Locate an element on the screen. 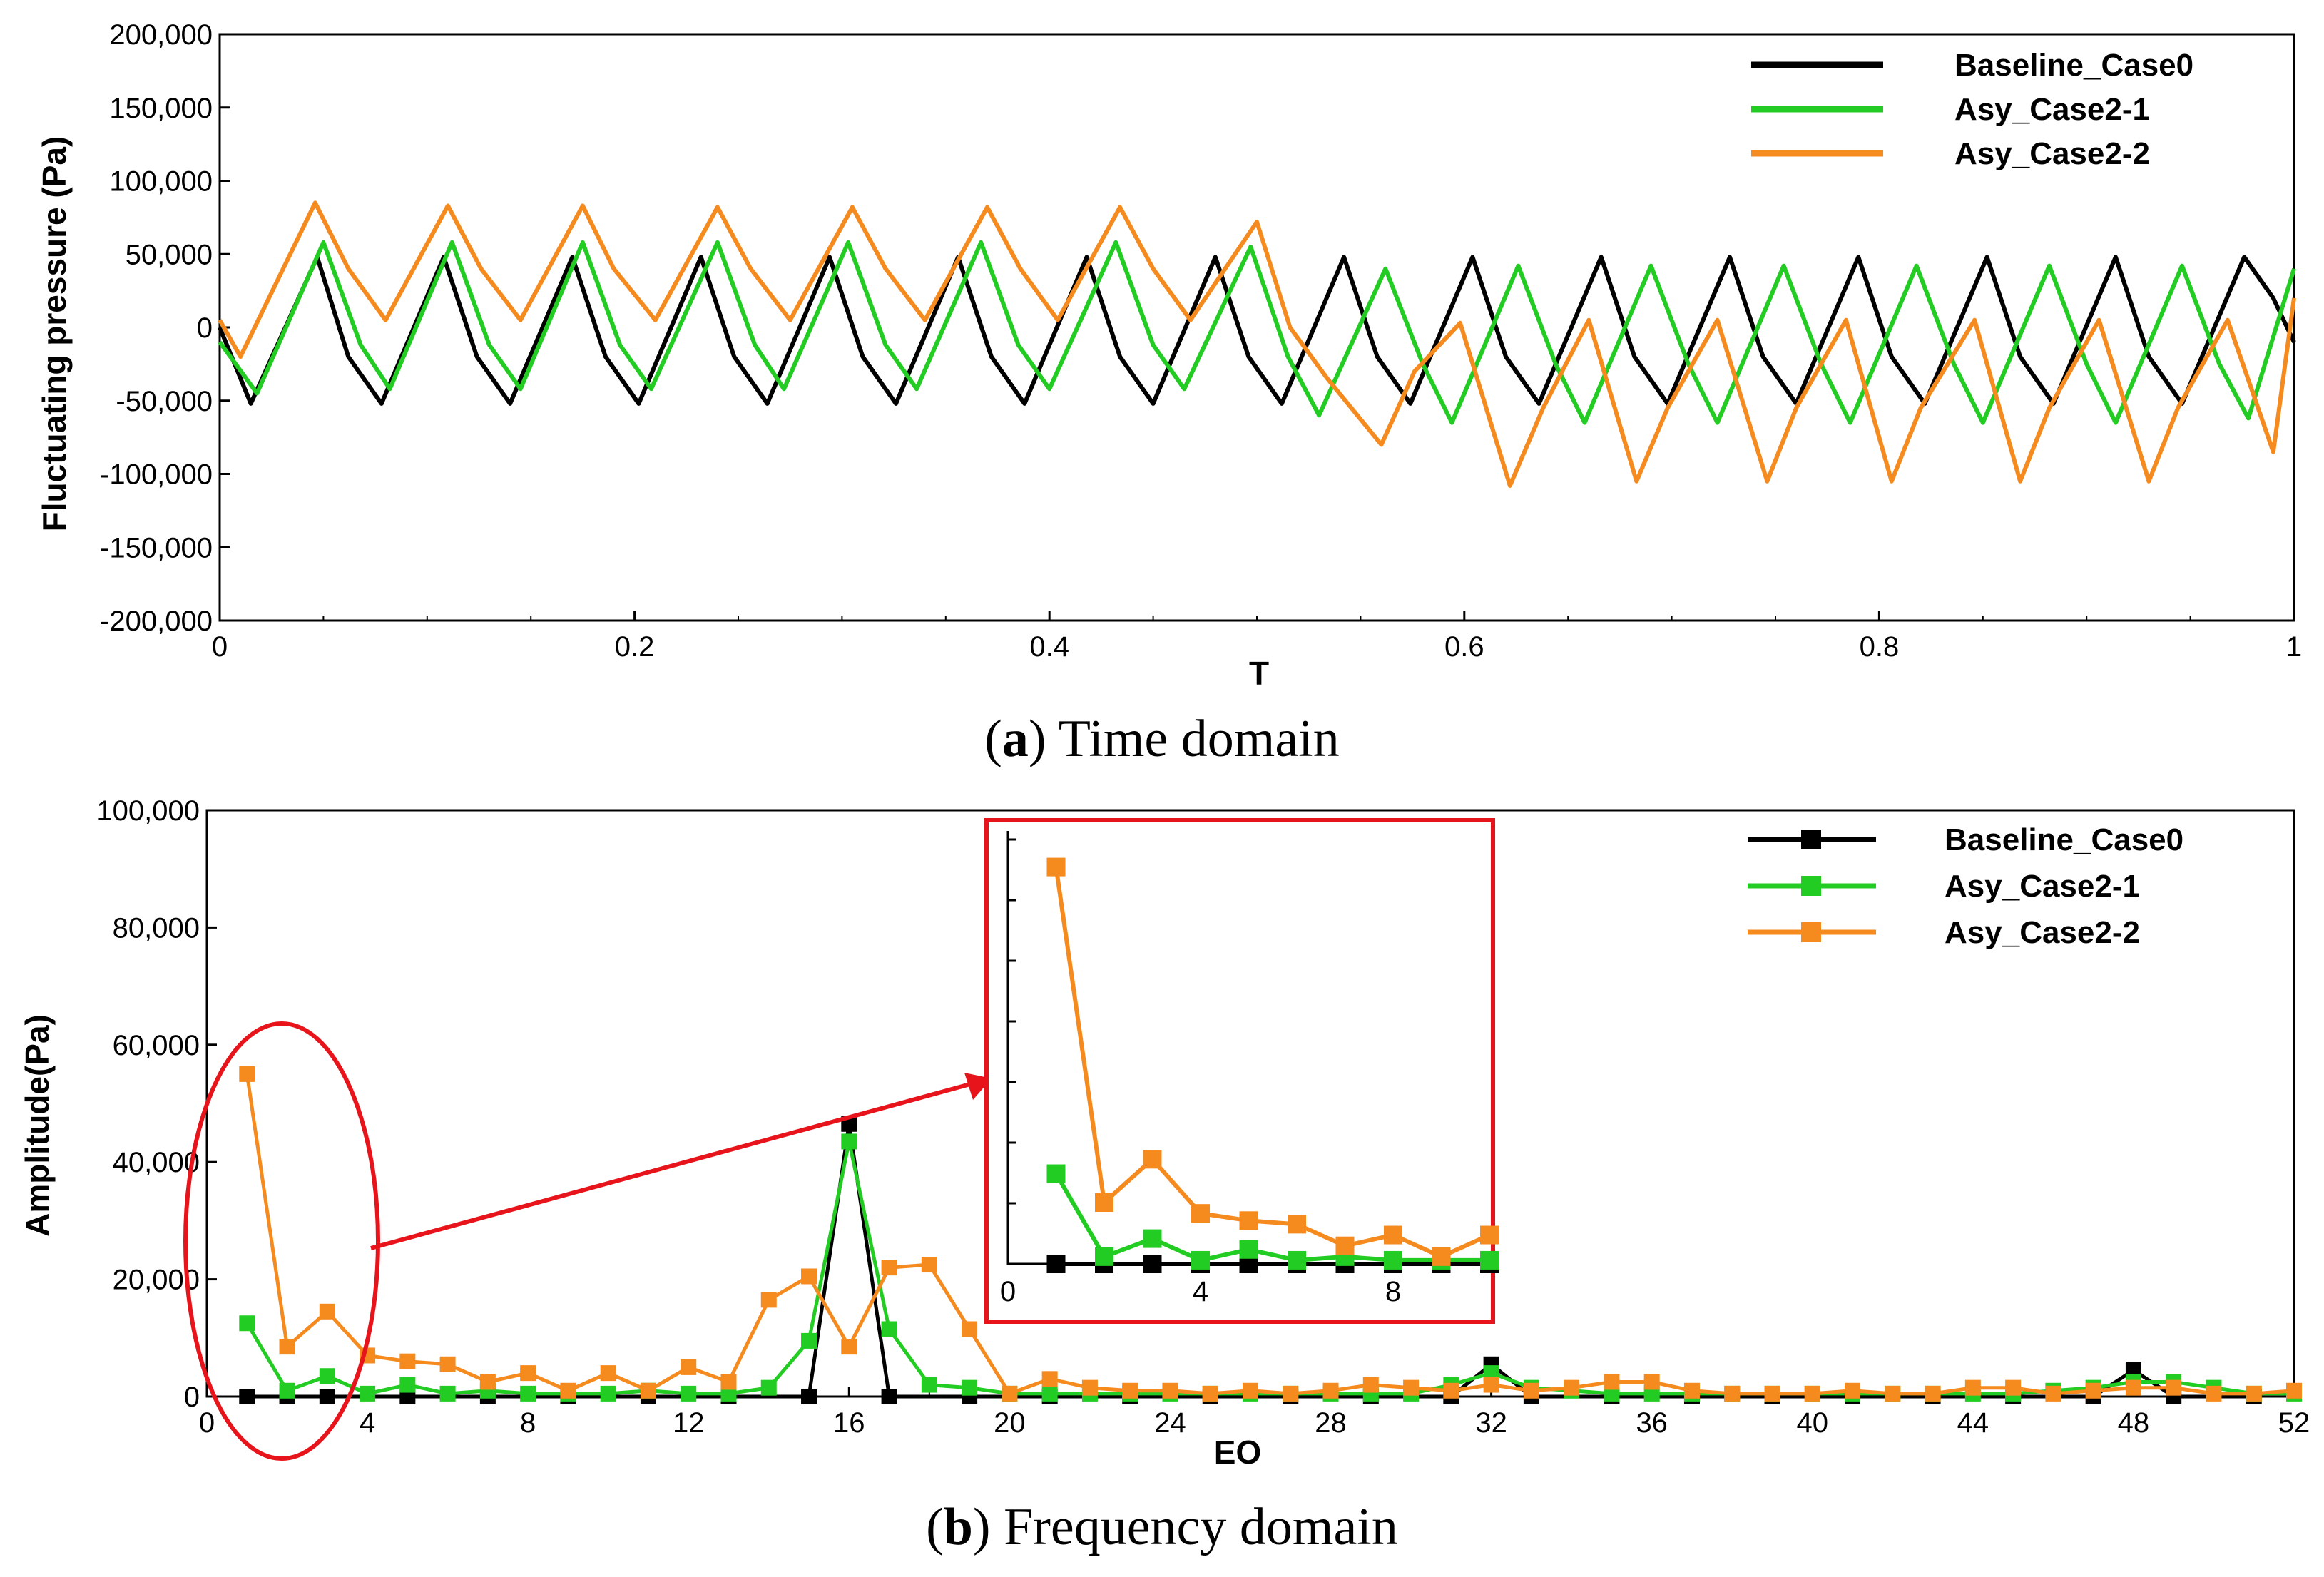 Image resolution: width=2324 pixels, height=1577 pixels. y-tick-label: -100,000 is located at coordinates (156, 475).